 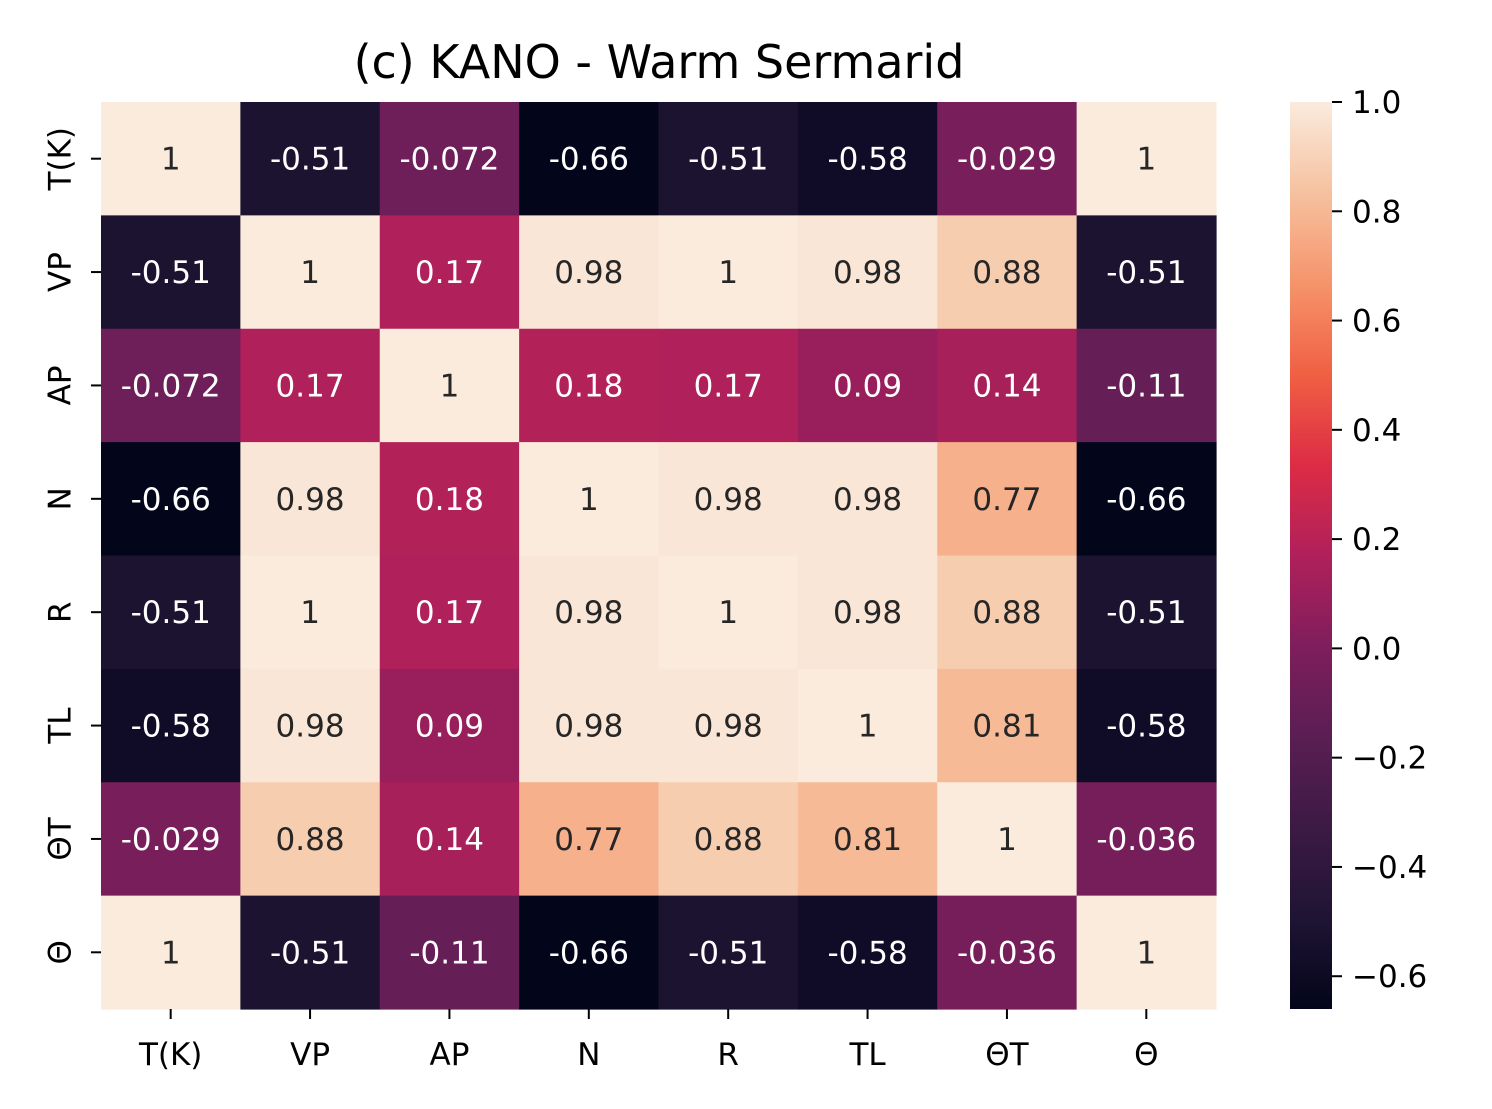 I want to click on colorbar-tick-label: 0.6, so click(x=1376, y=322).